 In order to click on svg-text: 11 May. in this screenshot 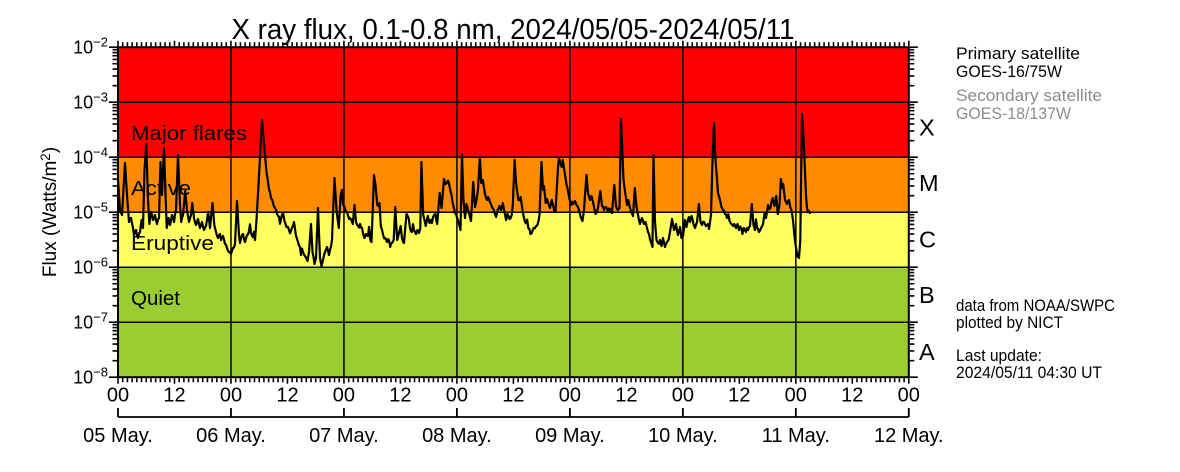, I will do `click(796, 436)`.